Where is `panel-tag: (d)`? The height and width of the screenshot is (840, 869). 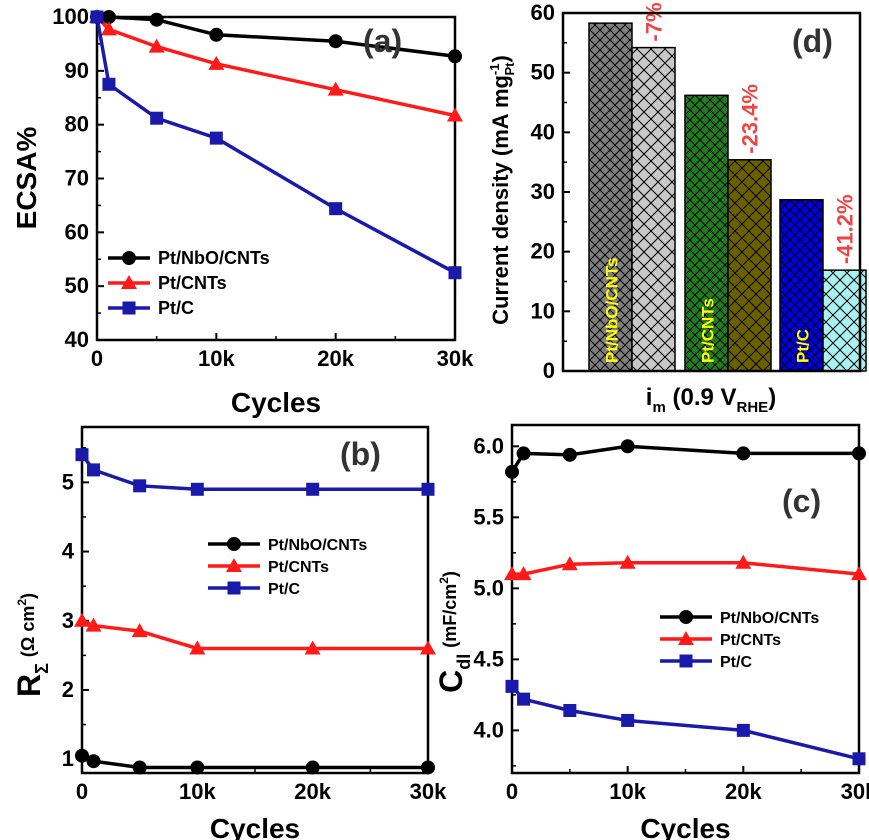 panel-tag: (d) is located at coordinates (812, 41).